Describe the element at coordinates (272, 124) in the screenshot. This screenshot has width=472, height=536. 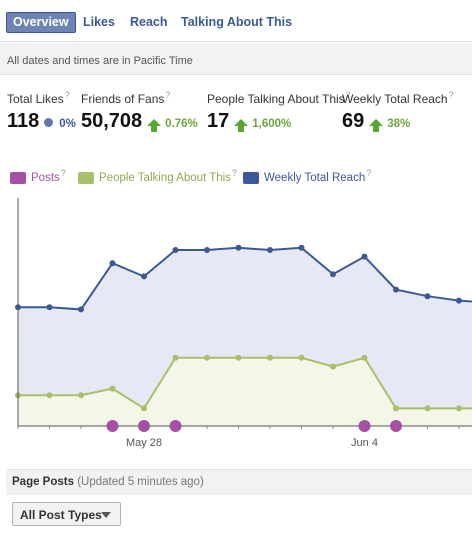
I see `stat-change: 1,600%` at that location.